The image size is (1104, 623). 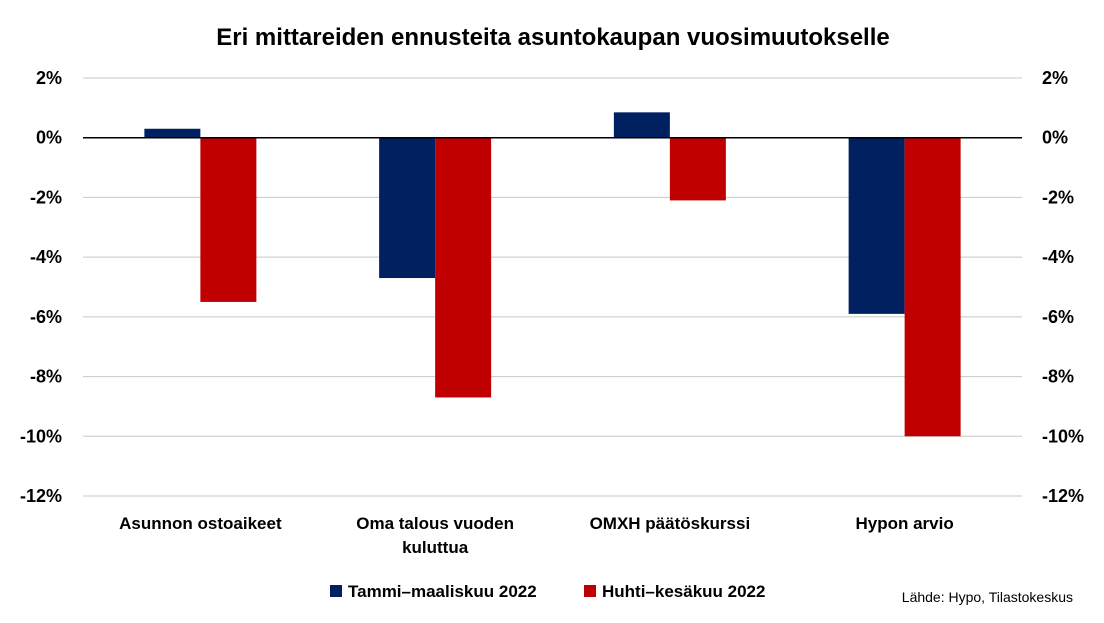 What do you see at coordinates (41, 287) in the screenshot?
I see `y-axis-left-ticks: 2% 0% -2% -4% -6% -8% -10% -12%` at bounding box center [41, 287].